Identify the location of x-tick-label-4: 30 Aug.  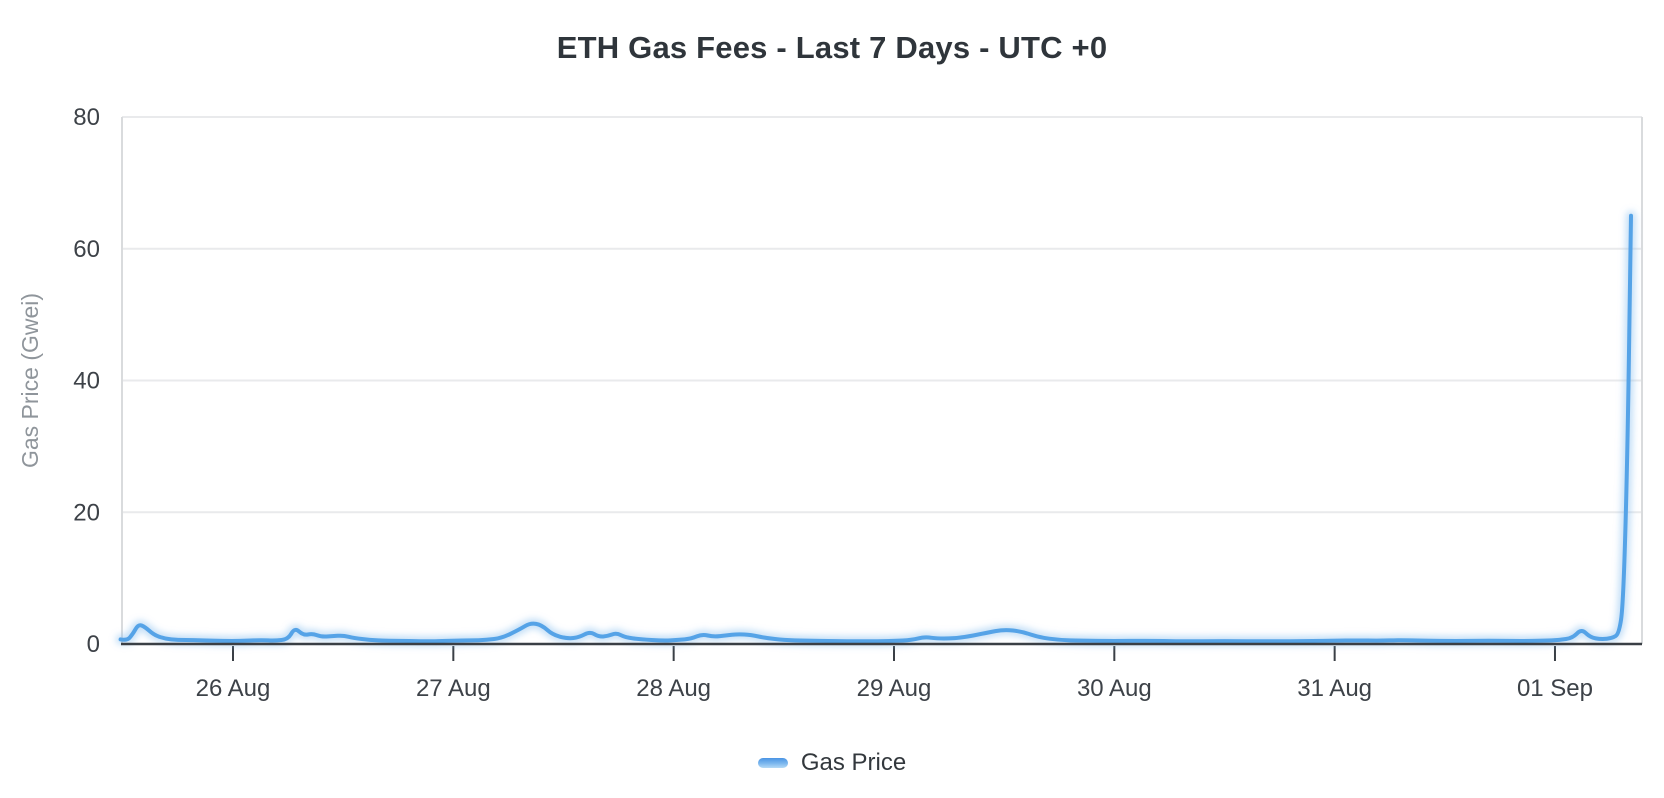
(1114, 688).